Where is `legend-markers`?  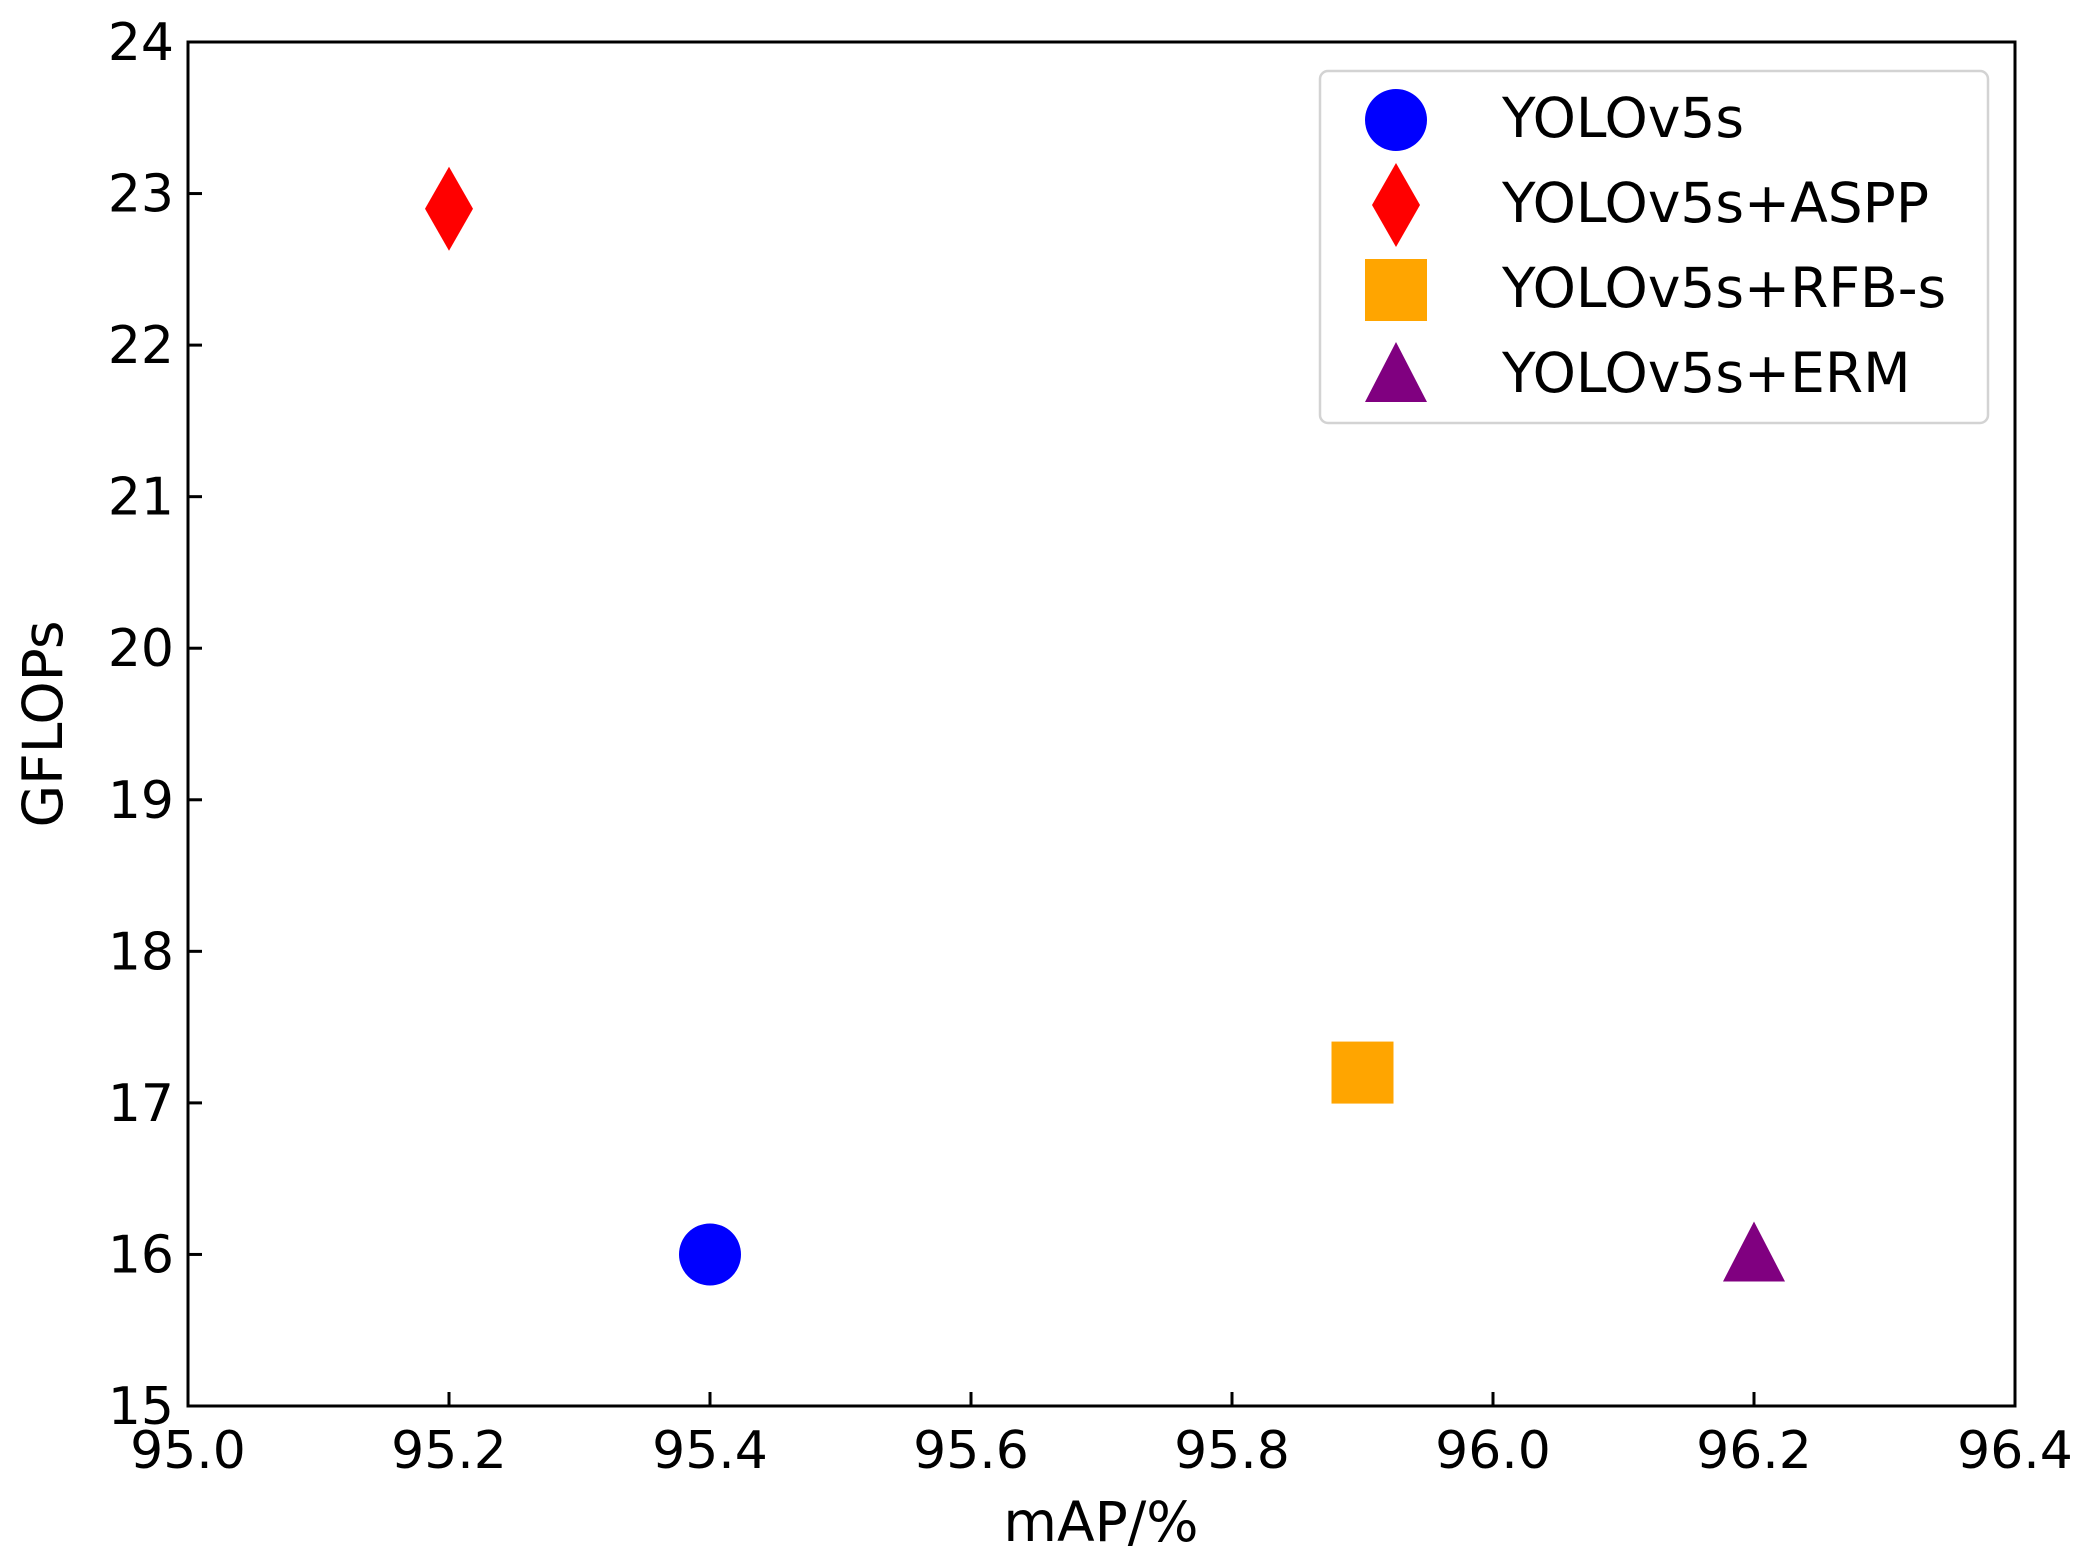
legend-markers is located at coordinates (1396, 245).